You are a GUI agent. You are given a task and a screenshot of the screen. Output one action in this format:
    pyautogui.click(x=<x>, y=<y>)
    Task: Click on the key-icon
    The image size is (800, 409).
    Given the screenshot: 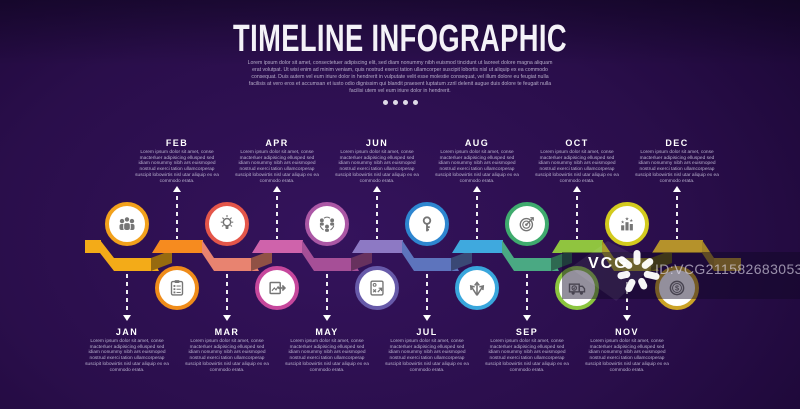 What is the action you would take?
    pyautogui.click(x=427, y=224)
    